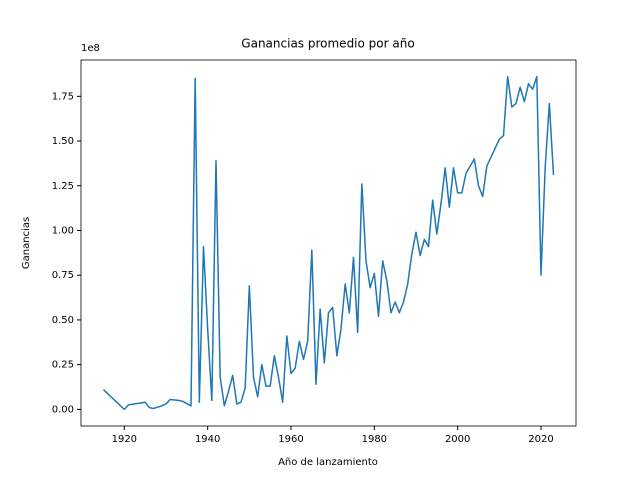 The image size is (640, 480). Describe the element at coordinates (63, 320) in the screenshot. I see `y-tick-label: 0.50` at that location.